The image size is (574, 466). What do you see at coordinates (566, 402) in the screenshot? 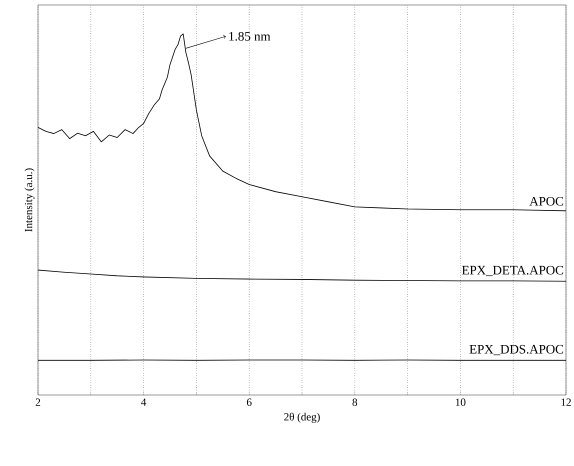
I see `x-tick-label: 12` at bounding box center [566, 402].